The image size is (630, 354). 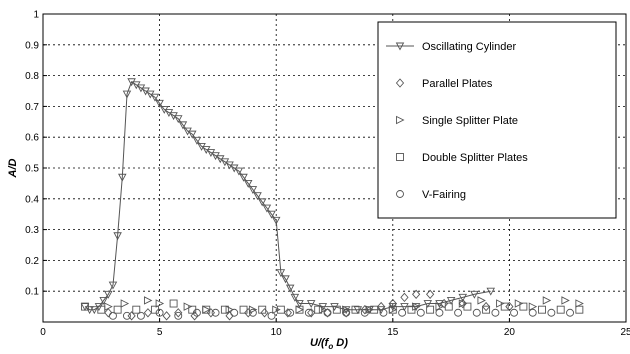 I want to click on legend-item: Single Splitter Plate, so click(x=457, y=121).